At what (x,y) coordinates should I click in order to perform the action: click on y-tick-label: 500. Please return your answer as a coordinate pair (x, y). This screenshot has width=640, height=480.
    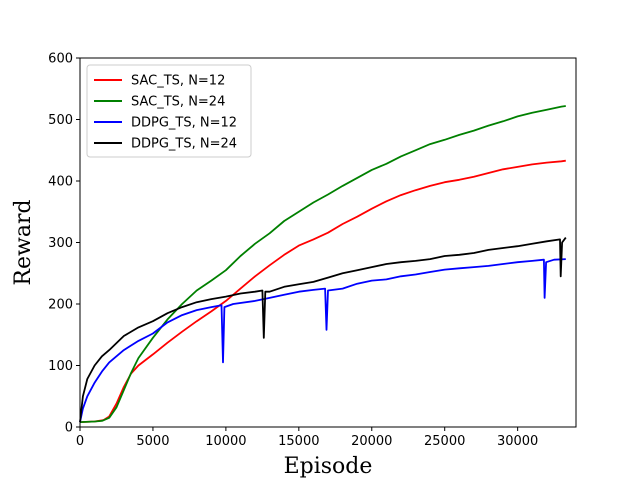
    Looking at the image, I should click on (60, 120).